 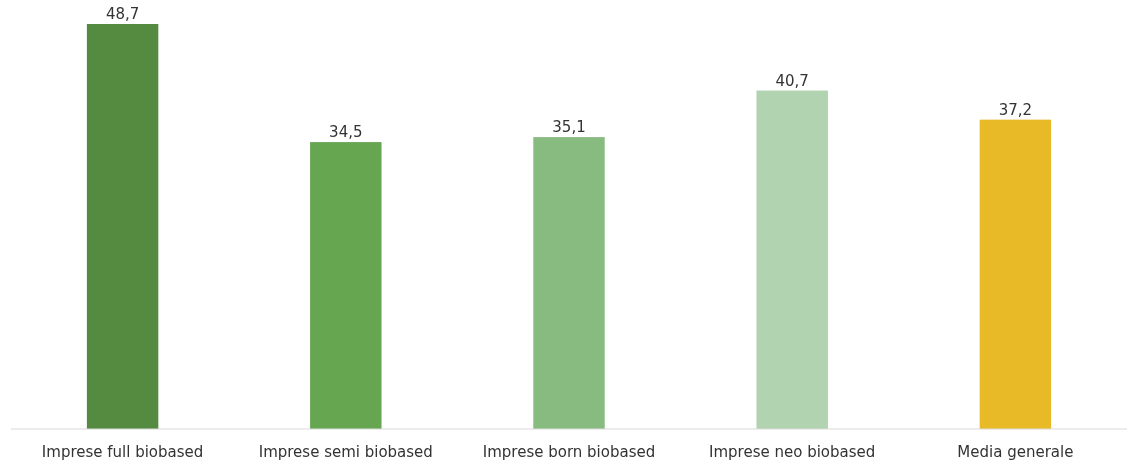 What do you see at coordinates (792, 80) in the screenshot?
I see `data-label: 40,7` at bounding box center [792, 80].